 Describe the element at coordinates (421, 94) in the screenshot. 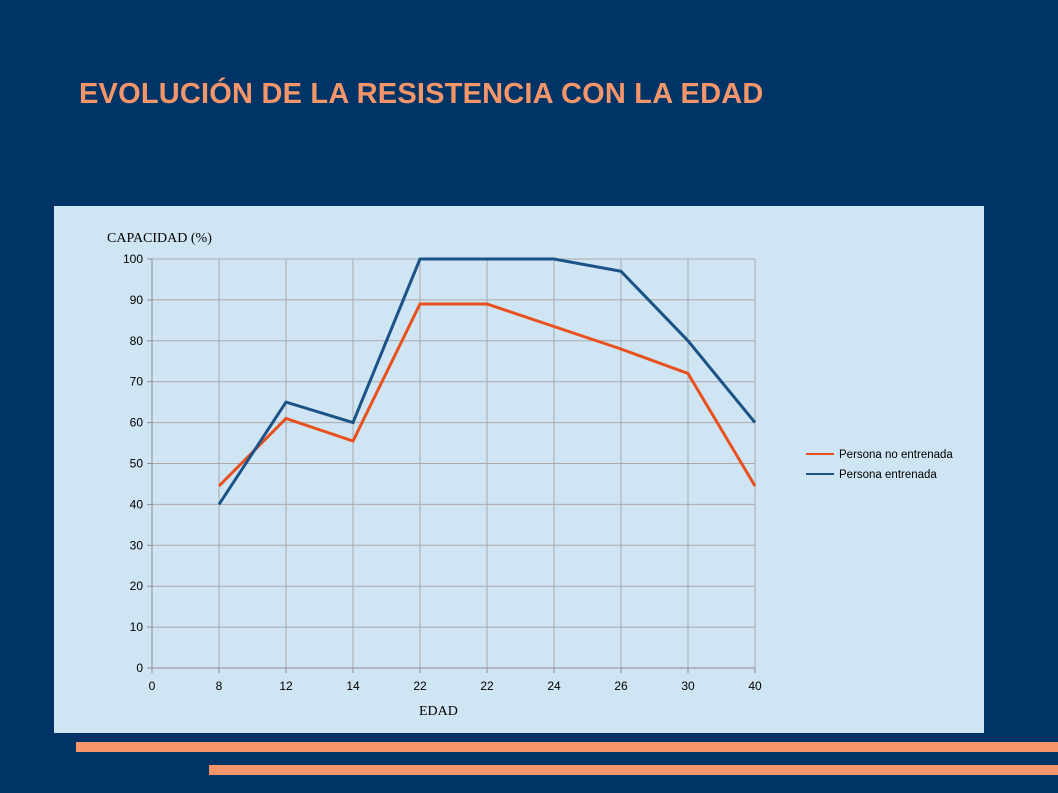

I see `slide-title: EVOLUCIÓN DE LA RESISTENCIA CON LA EDAD` at that location.